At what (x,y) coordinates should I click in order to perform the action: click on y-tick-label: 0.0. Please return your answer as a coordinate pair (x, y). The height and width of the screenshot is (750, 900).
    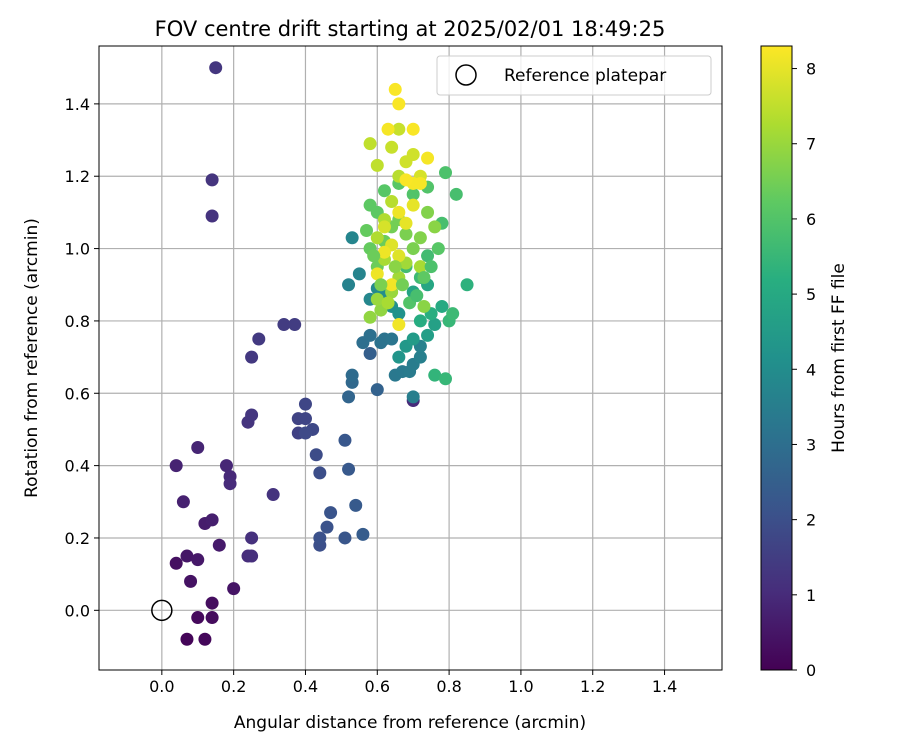
    Looking at the image, I should click on (77, 610).